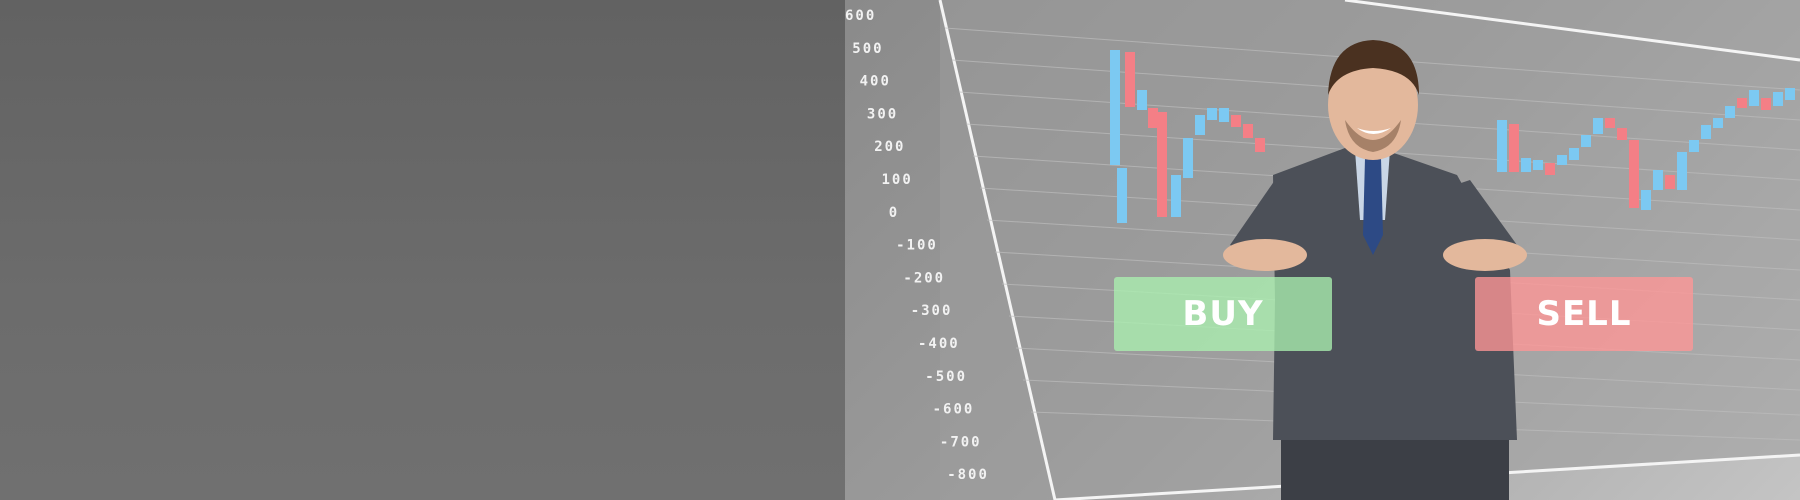 This screenshot has width=1800, height=500. What do you see at coordinates (1452, 136) in the screenshot?
I see `candlestick-series` at bounding box center [1452, 136].